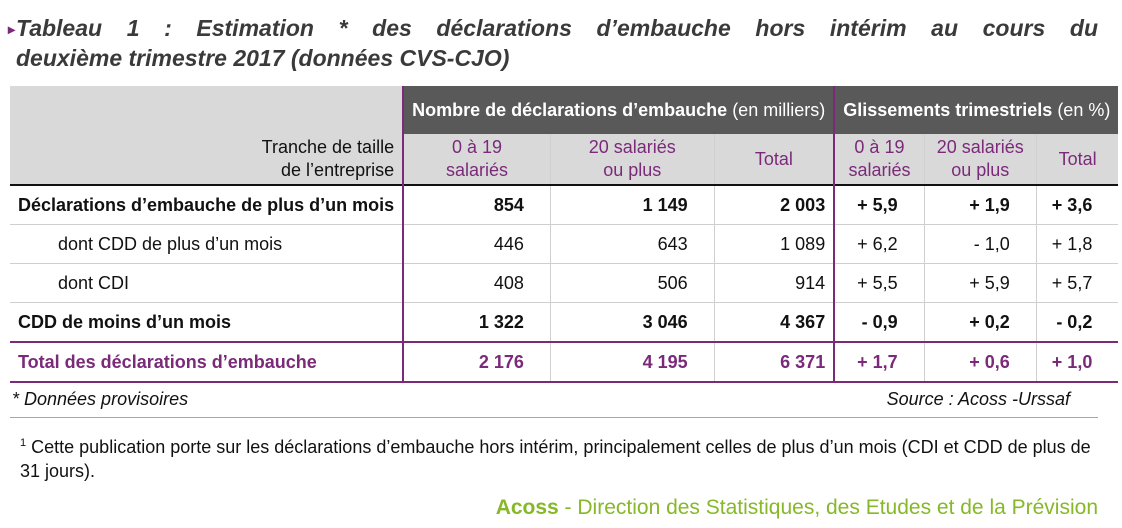 Image resolution: width=1122 pixels, height=528 pixels. I want to click on table-cell: + 5,7, so click(1077, 283).